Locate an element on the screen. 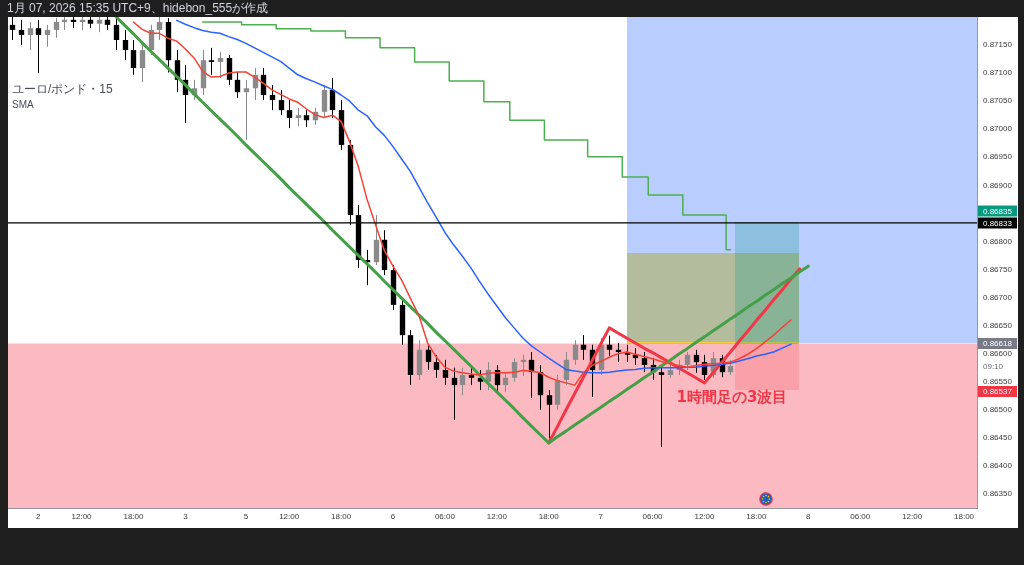 This screenshot has height=565, width=1024. text: 09:10 is located at coordinates (993, 367).